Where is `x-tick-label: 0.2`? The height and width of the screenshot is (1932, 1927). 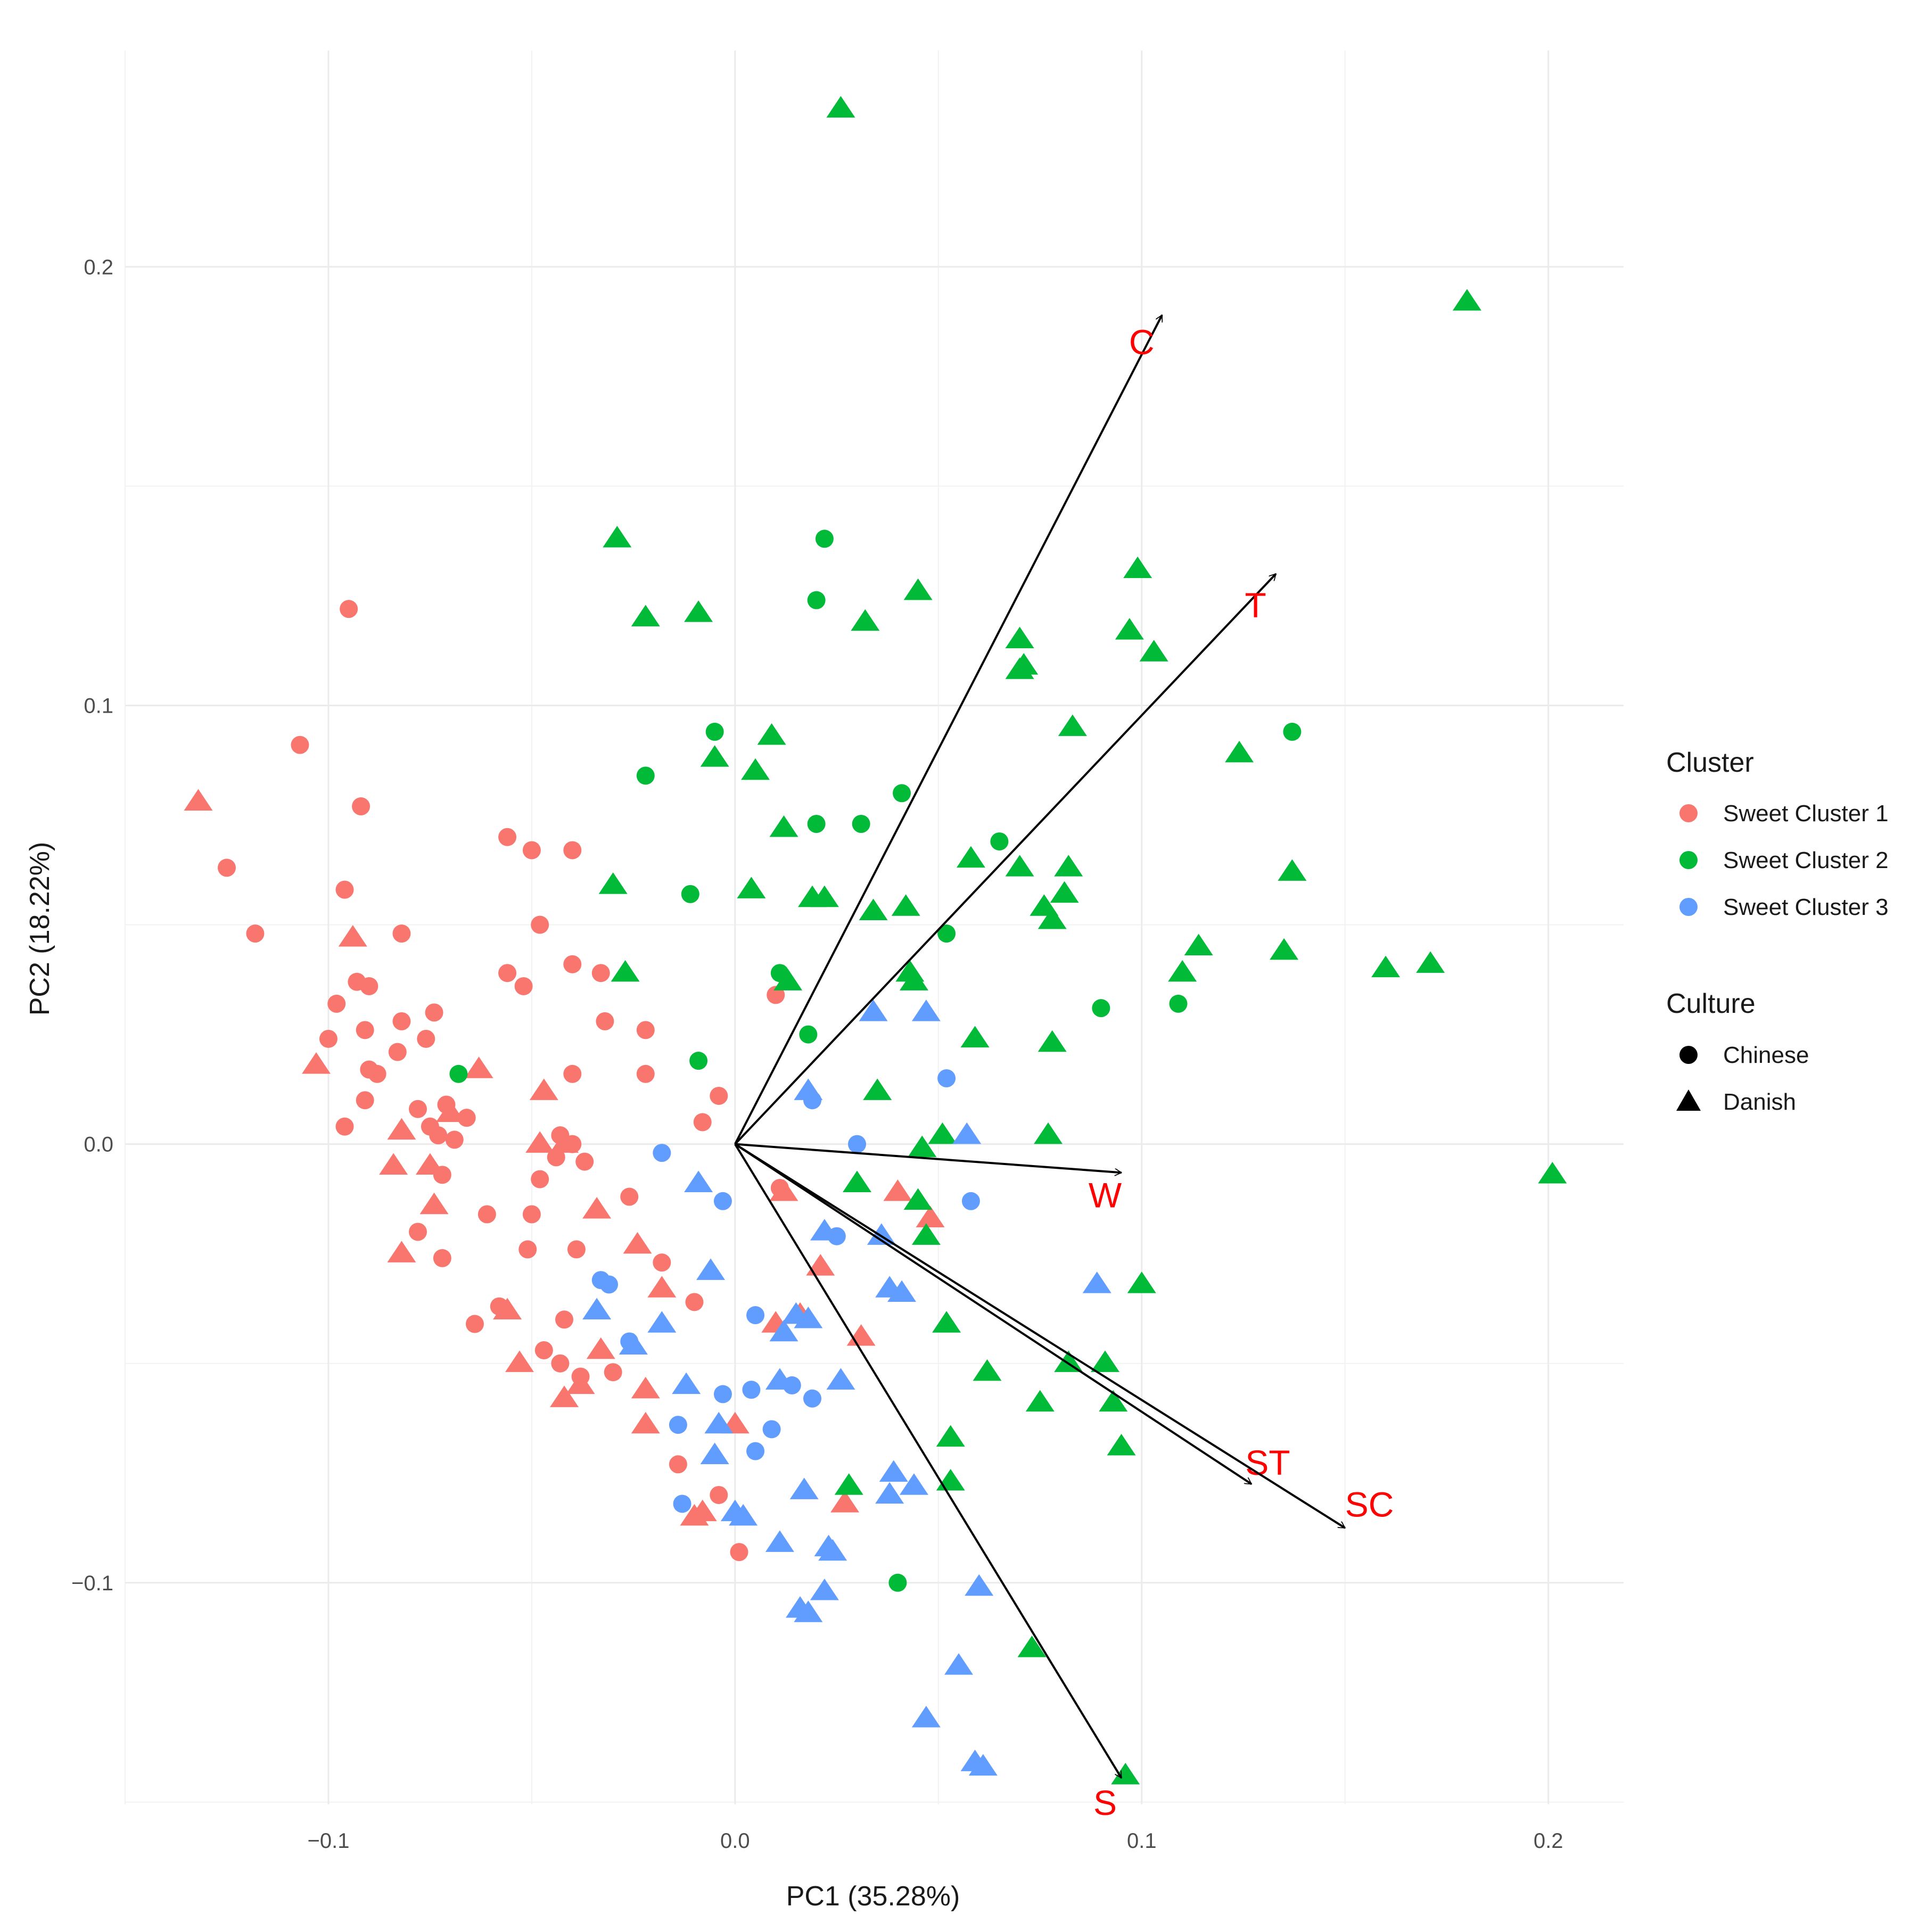
x-tick-label: 0.2 is located at coordinates (1548, 1841).